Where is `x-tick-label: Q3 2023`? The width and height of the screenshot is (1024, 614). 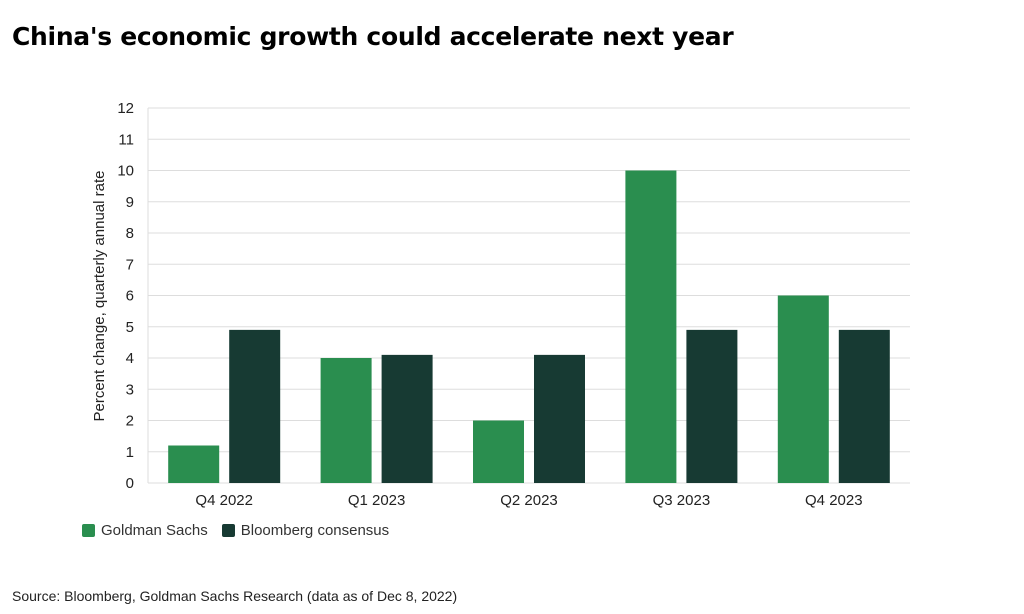
x-tick-label: Q3 2023 is located at coordinates (682, 500).